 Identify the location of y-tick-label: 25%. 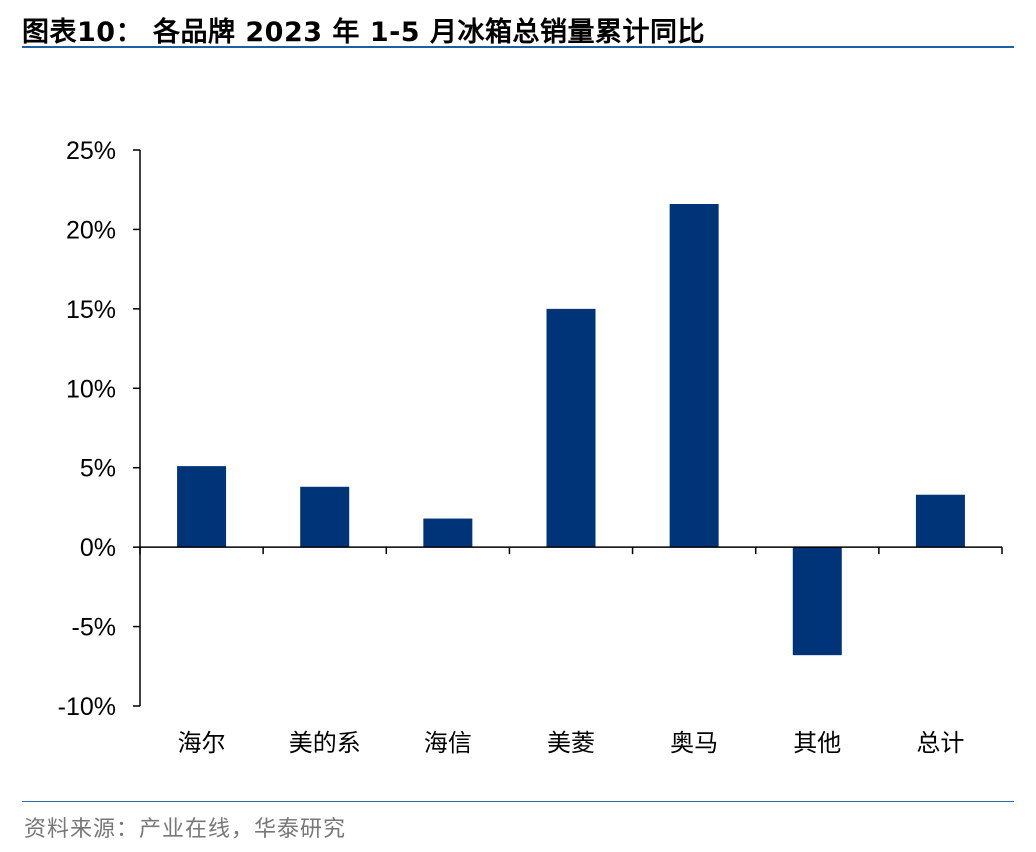
(91, 151).